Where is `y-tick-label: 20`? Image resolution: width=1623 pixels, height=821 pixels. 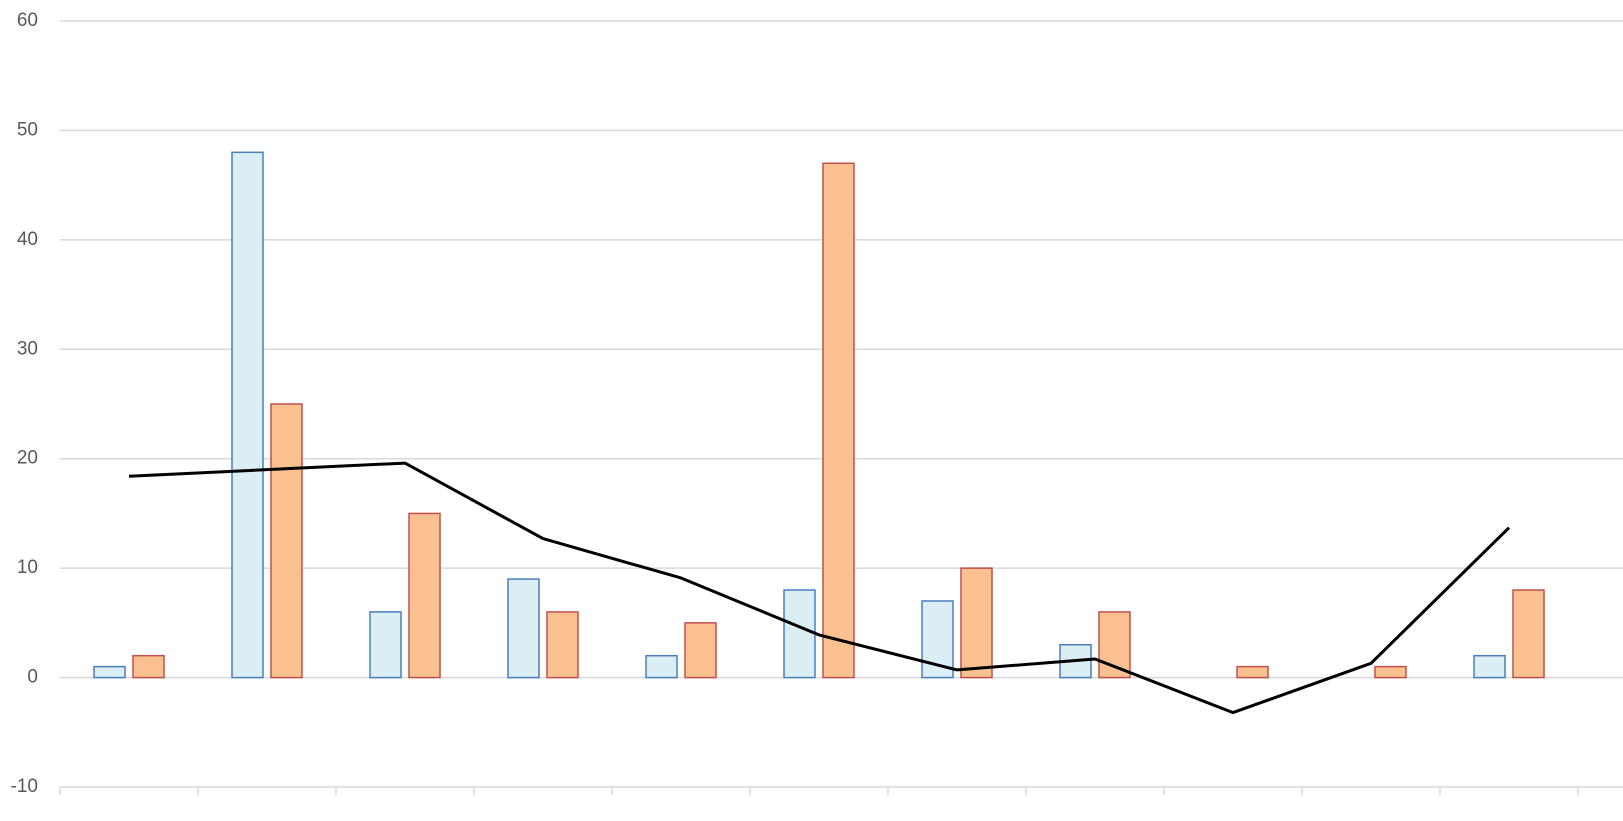 y-tick-label: 20 is located at coordinates (27, 458).